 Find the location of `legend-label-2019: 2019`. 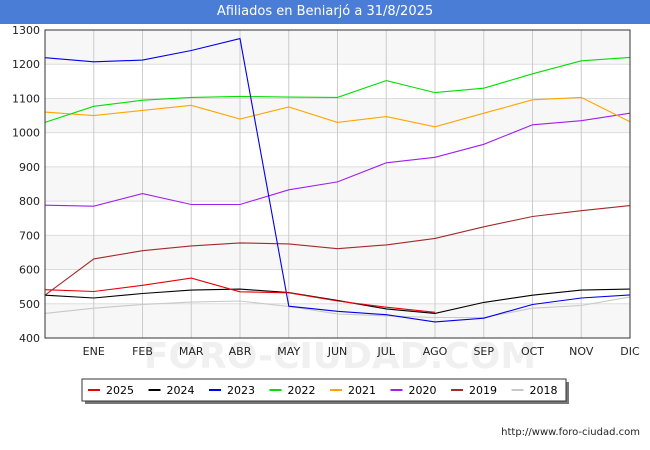

legend-label-2019: 2019 is located at coordinates (483, 390).